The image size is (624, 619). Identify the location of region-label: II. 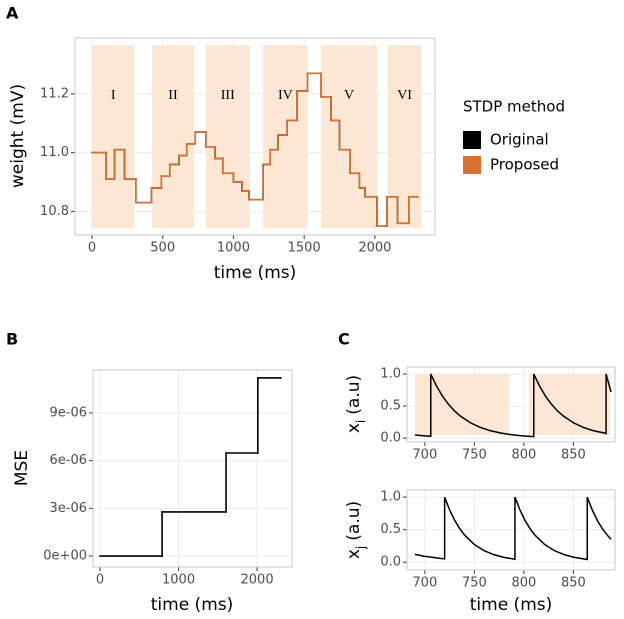
(173, 95).